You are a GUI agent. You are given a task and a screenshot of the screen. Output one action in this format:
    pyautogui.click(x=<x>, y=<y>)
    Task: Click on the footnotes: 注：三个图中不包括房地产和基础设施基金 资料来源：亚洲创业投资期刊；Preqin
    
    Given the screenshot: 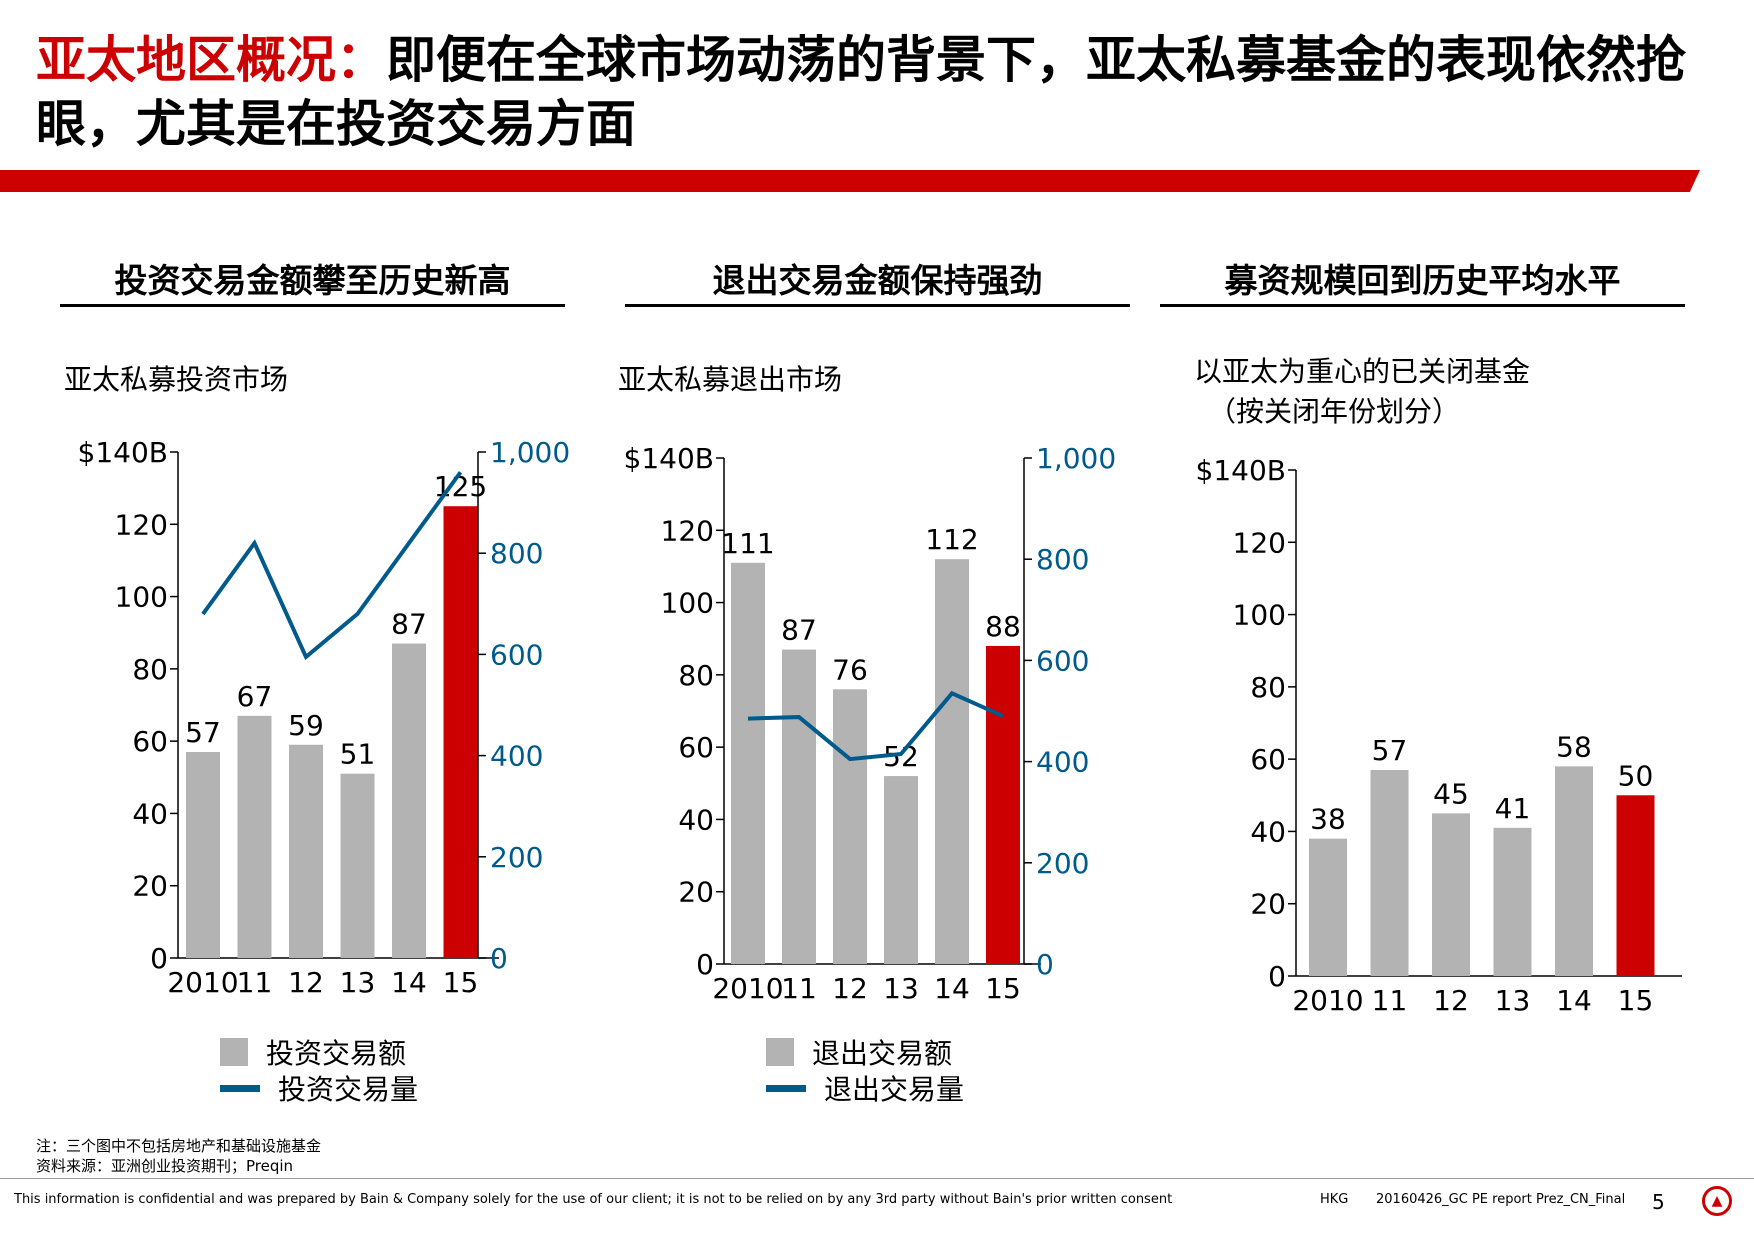 What is the action you would take?
    pyautogui.click(x=178, y=1156)
    